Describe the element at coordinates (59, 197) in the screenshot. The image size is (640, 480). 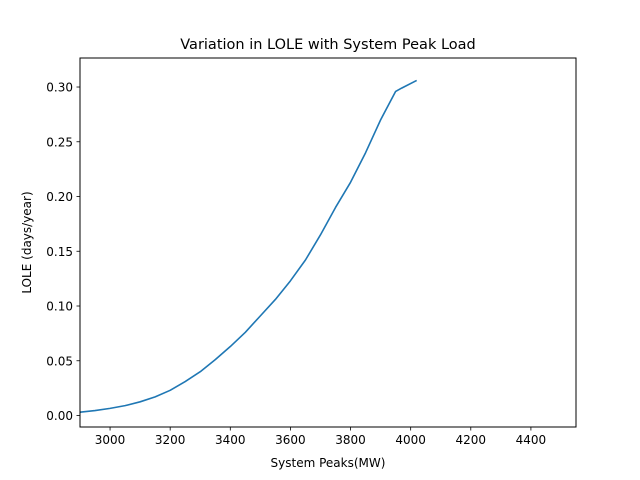
I see `y-tick-label: 0.20` at that location.